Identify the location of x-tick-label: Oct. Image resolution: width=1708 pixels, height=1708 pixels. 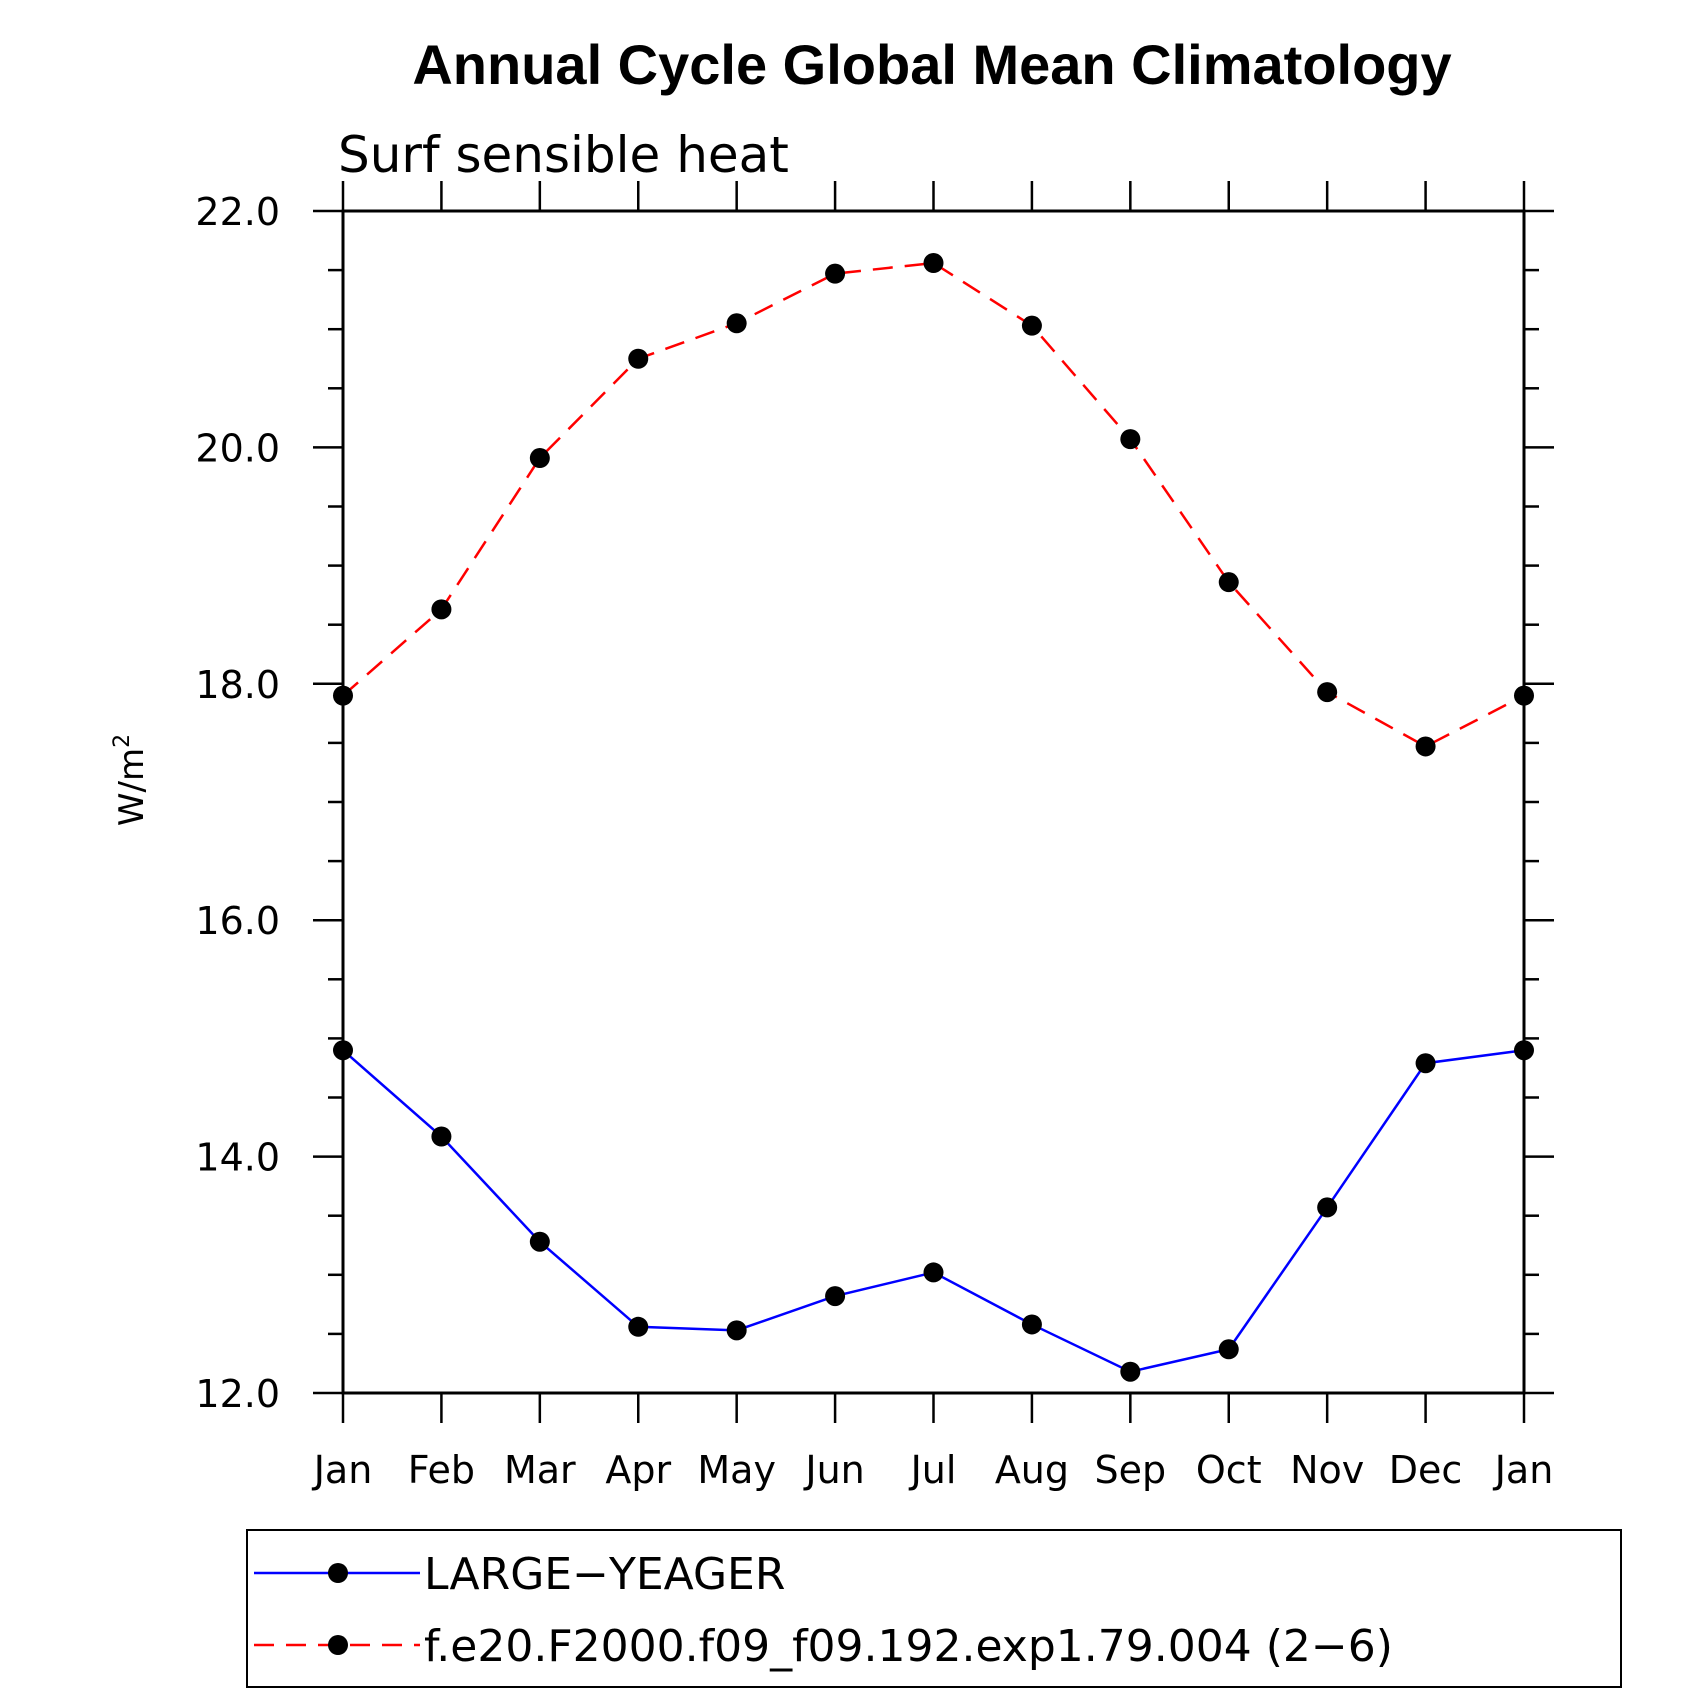
(1229, 1470).